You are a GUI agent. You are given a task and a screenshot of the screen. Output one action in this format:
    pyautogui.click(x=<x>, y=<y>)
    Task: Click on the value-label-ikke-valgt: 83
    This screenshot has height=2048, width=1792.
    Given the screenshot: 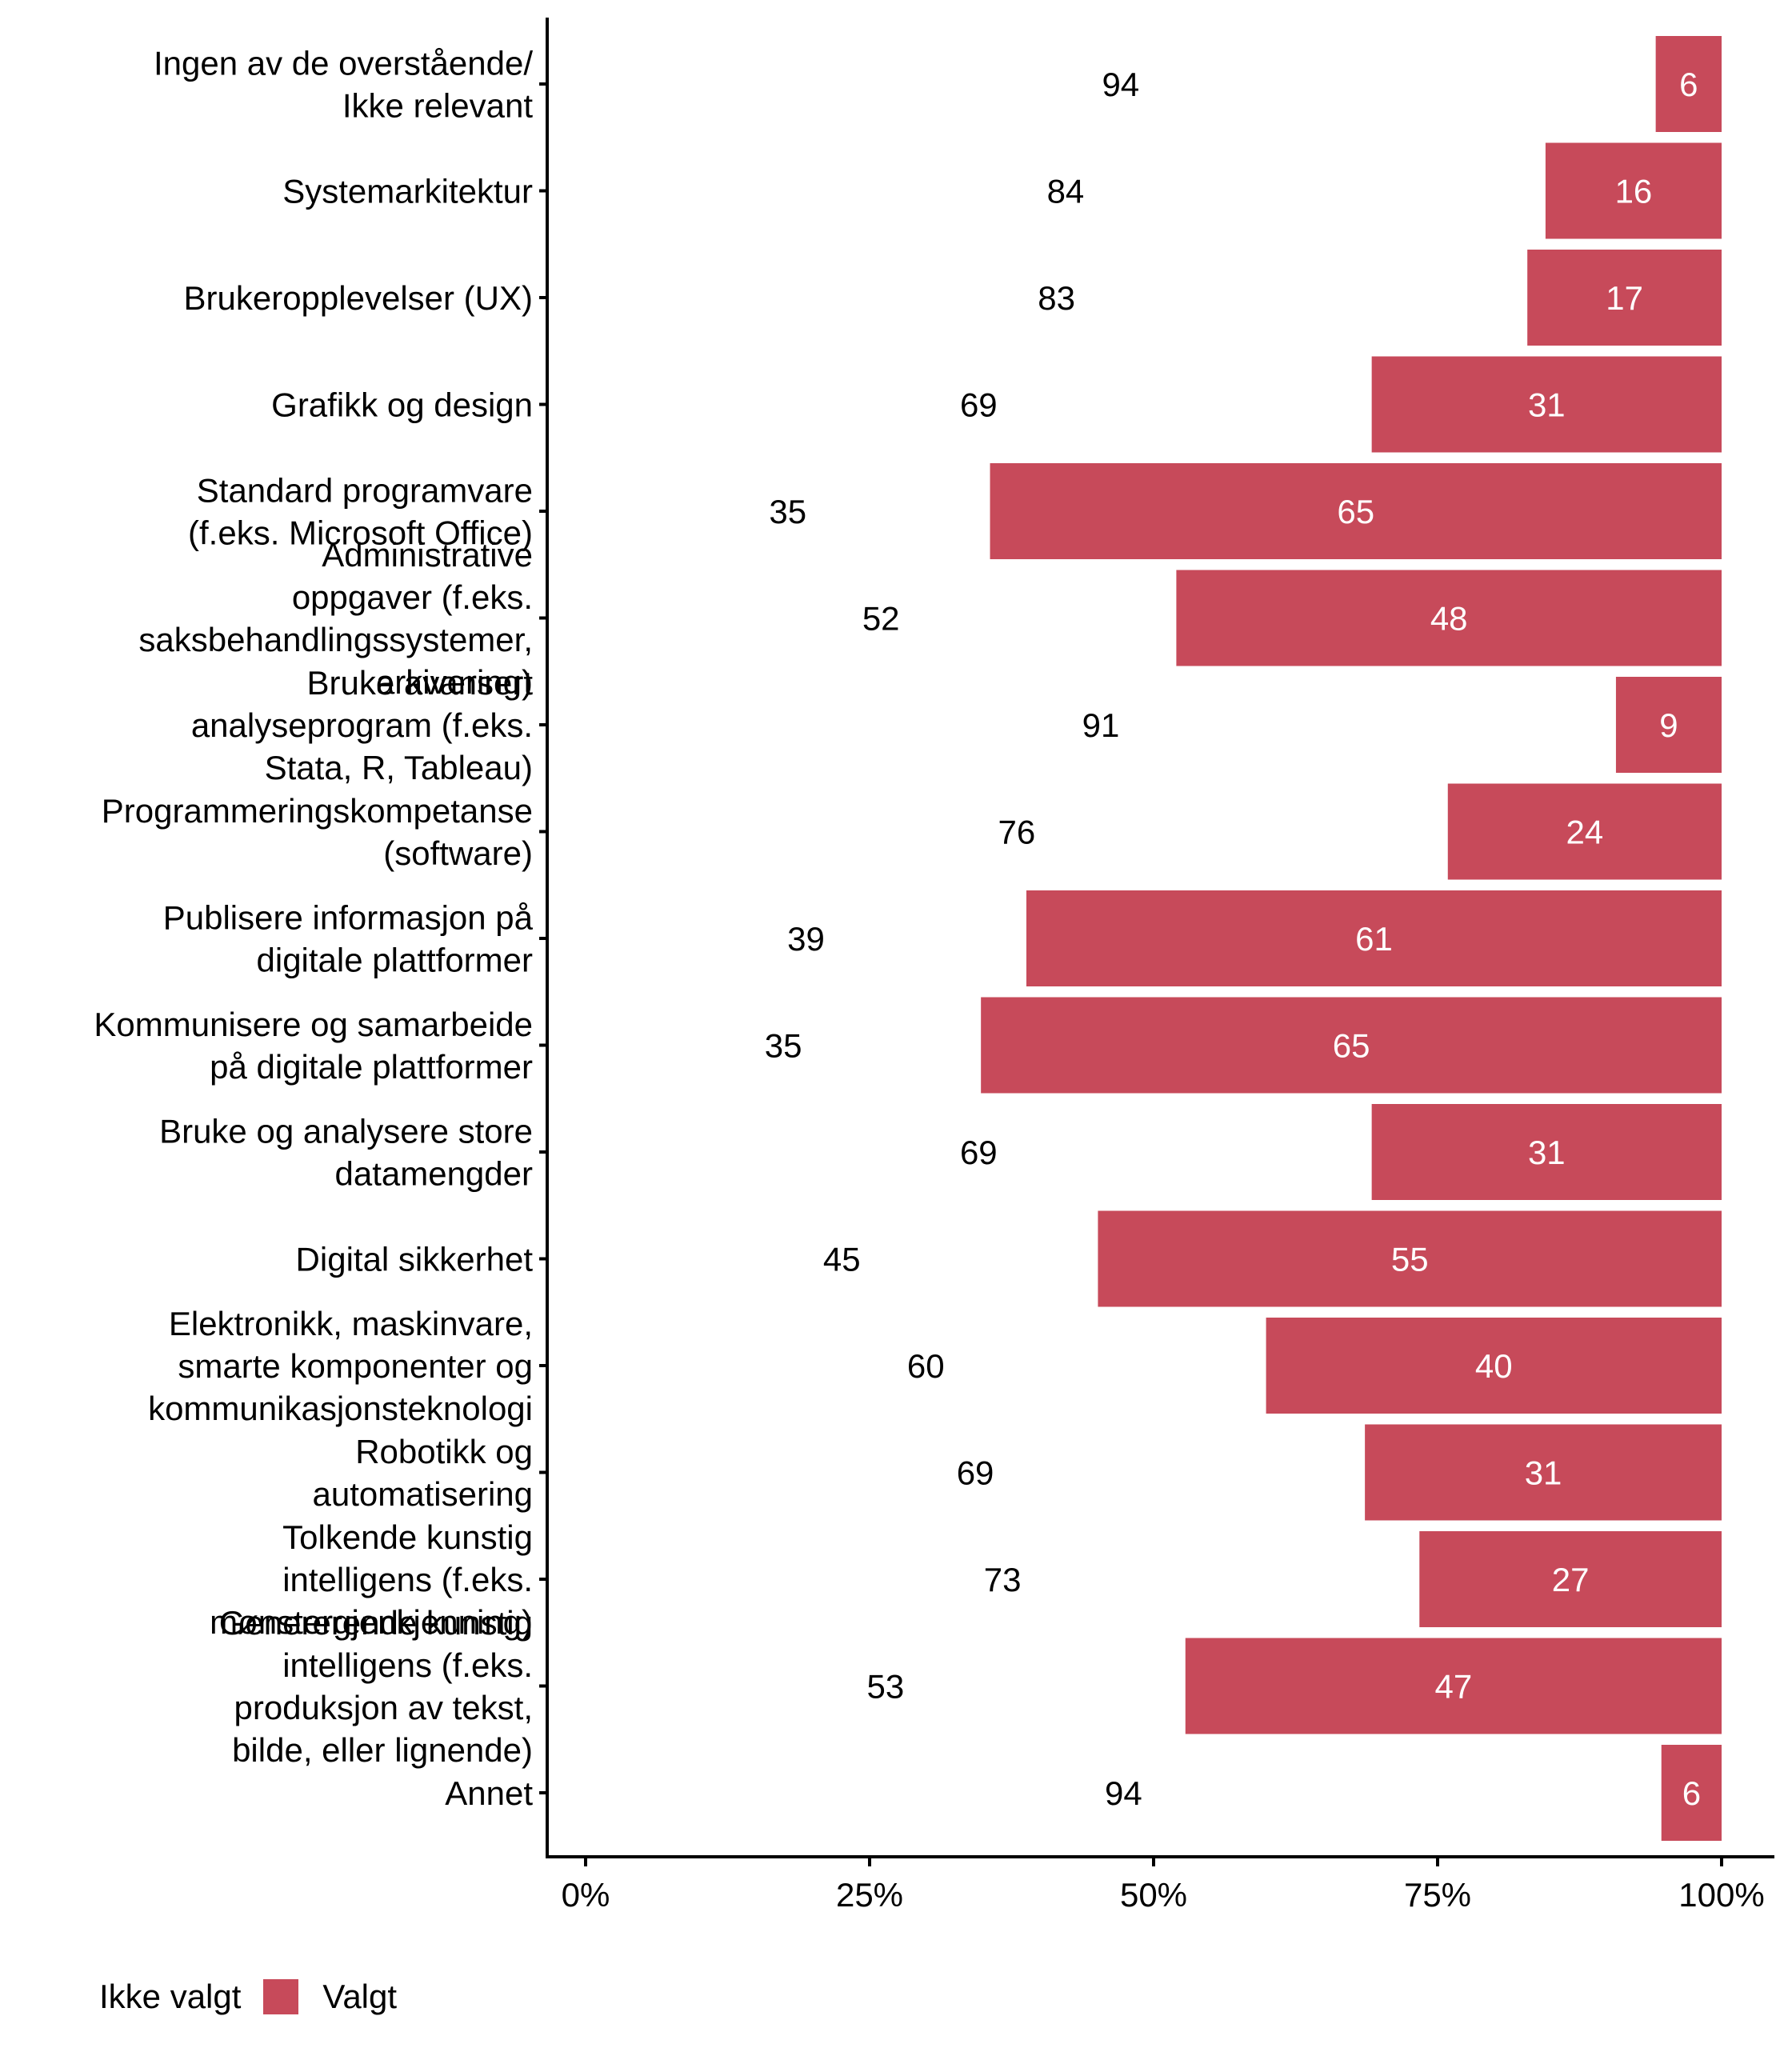 What is the action you would take?
    pyautogui.click(x=1056, y=298)
    